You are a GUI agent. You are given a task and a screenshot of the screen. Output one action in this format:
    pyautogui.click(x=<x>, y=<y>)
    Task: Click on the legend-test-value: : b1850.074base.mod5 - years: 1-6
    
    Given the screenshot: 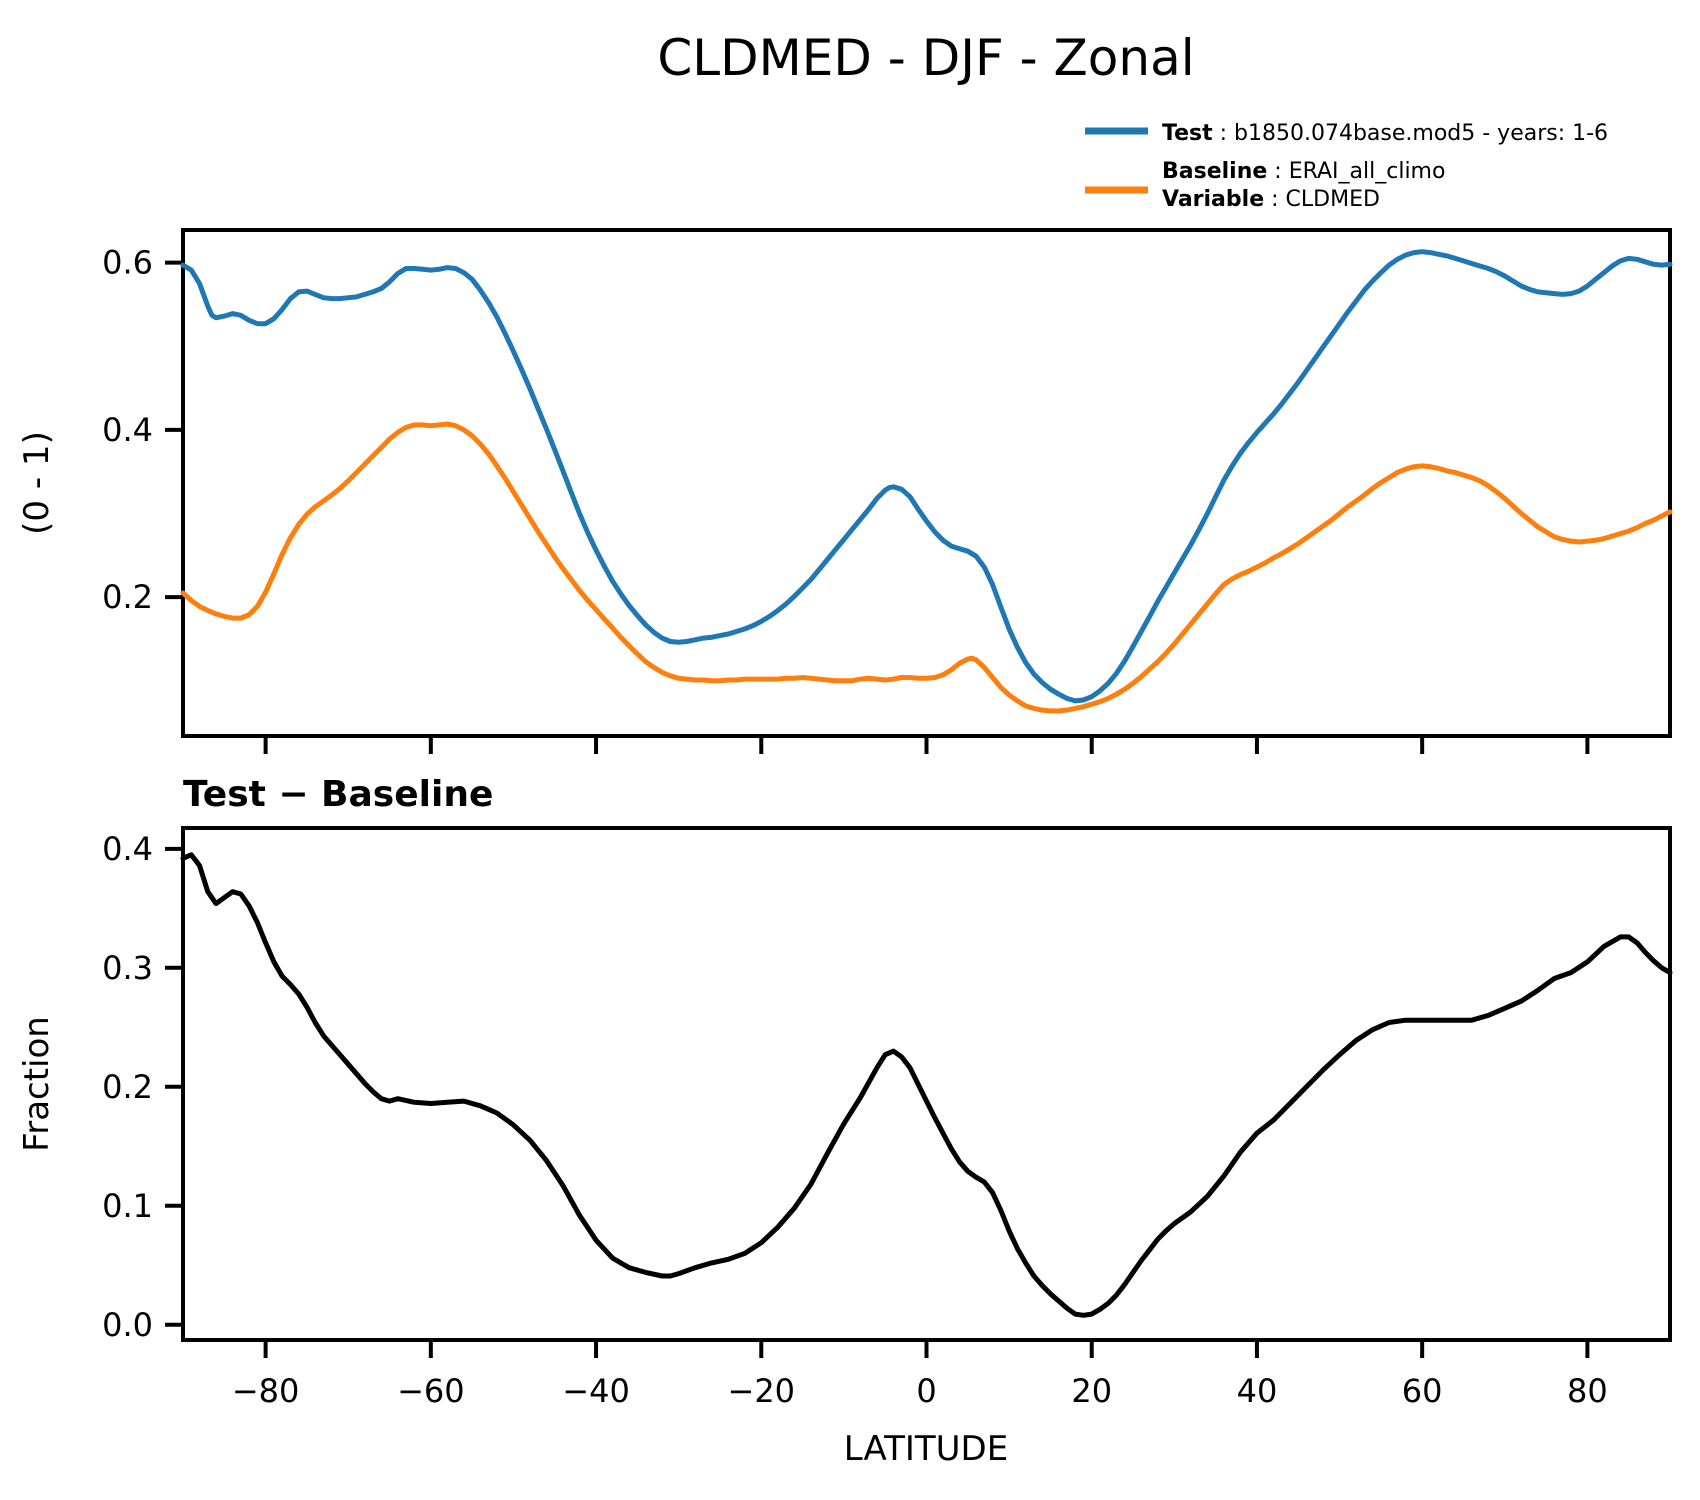 What is the action you would take?
    pyautogui.click(x=1410, y=133)
    